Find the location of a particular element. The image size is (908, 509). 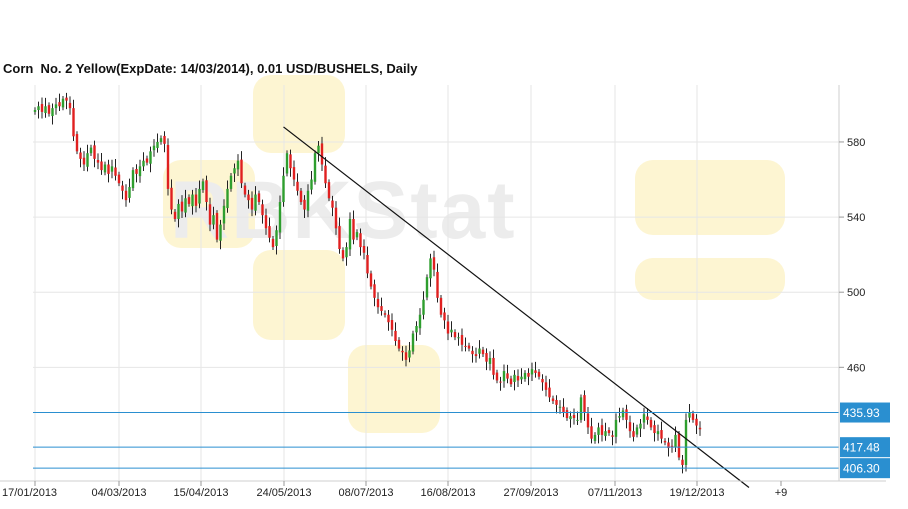

level-label: 417.48 is located at coordinates (861, 448).